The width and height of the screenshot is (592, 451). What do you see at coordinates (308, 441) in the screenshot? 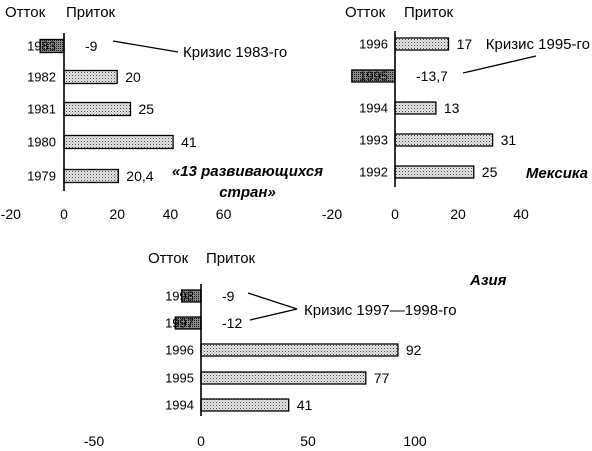
I see `x-tick-label: 50` at bounding box center [308, 441].